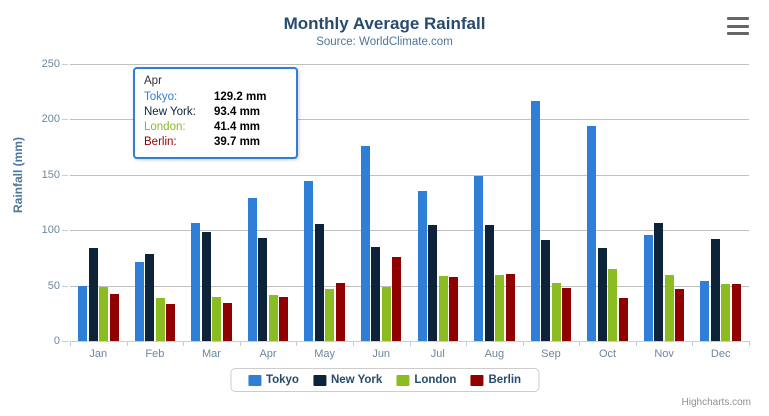  What do you see at coordinates (93, 294) in the screenshot?
I see `bar-new-york-jan` at bounding box center [93, 294].